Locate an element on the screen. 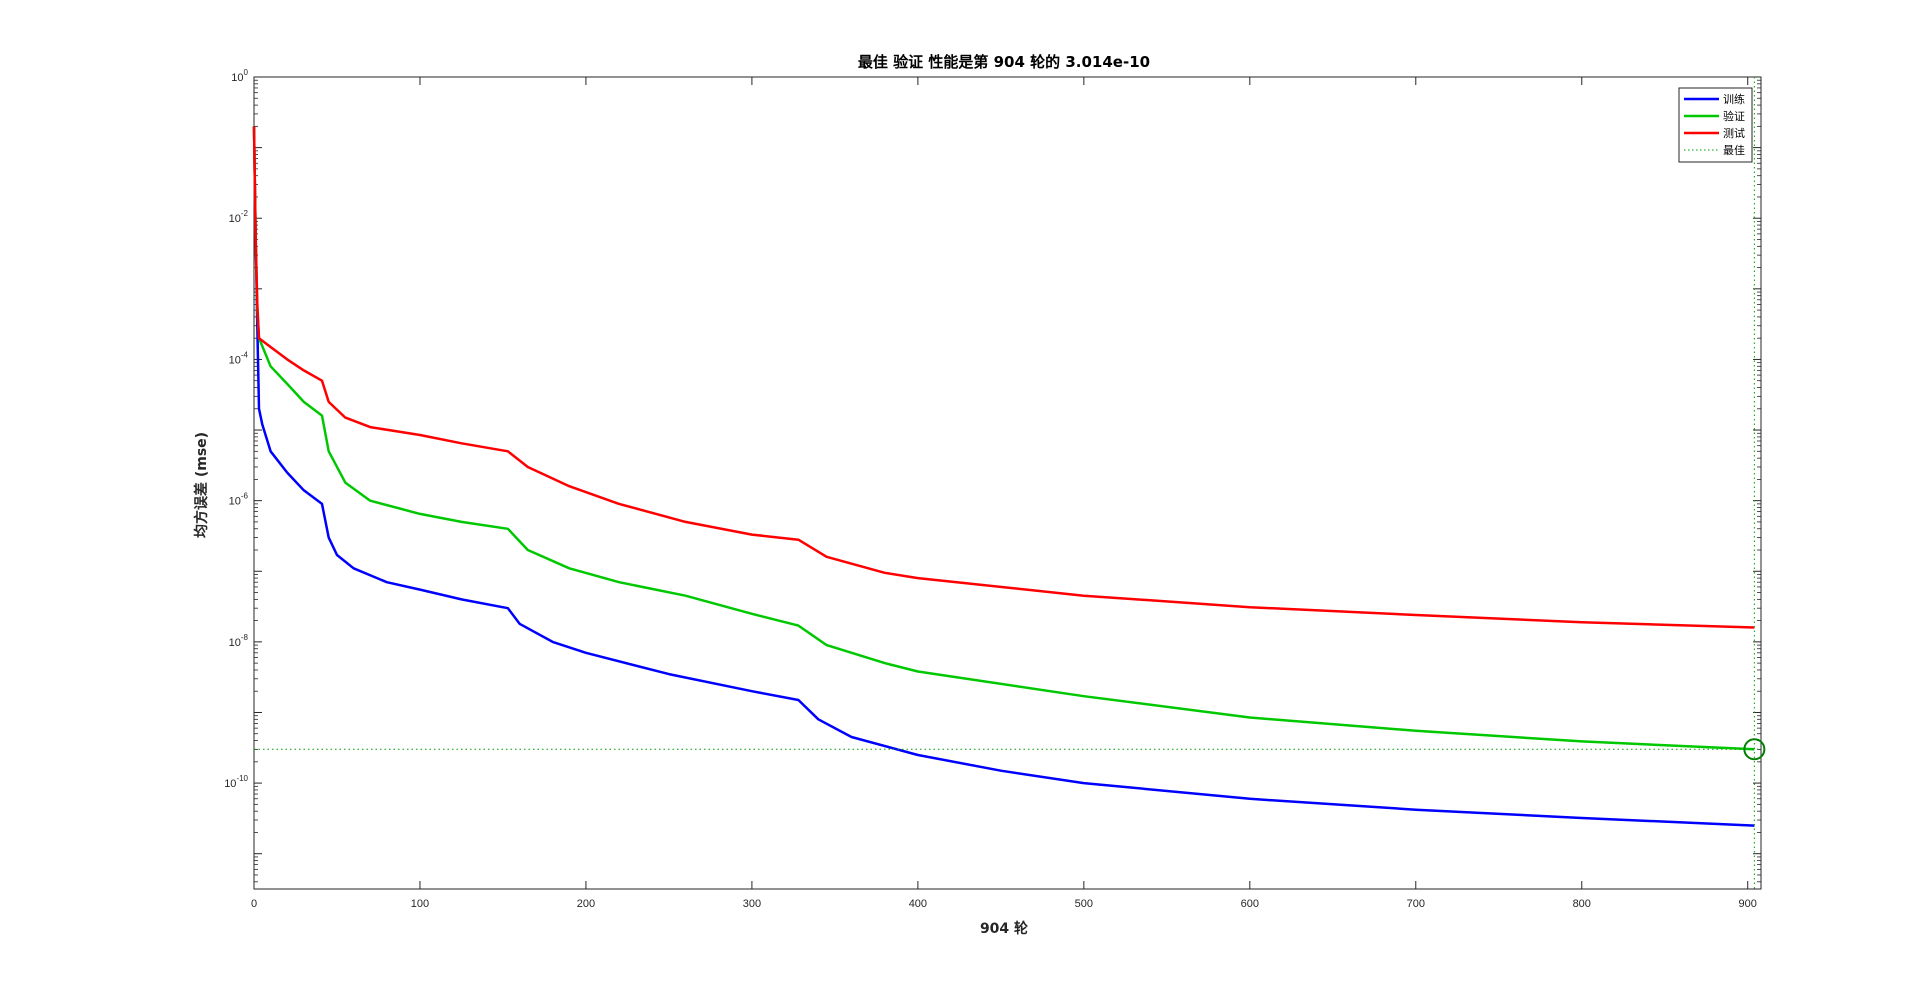 This screenshot has height=989, width=1920. y-axis-label: 均方误差 (mse) is located at coordinates (201, 485).